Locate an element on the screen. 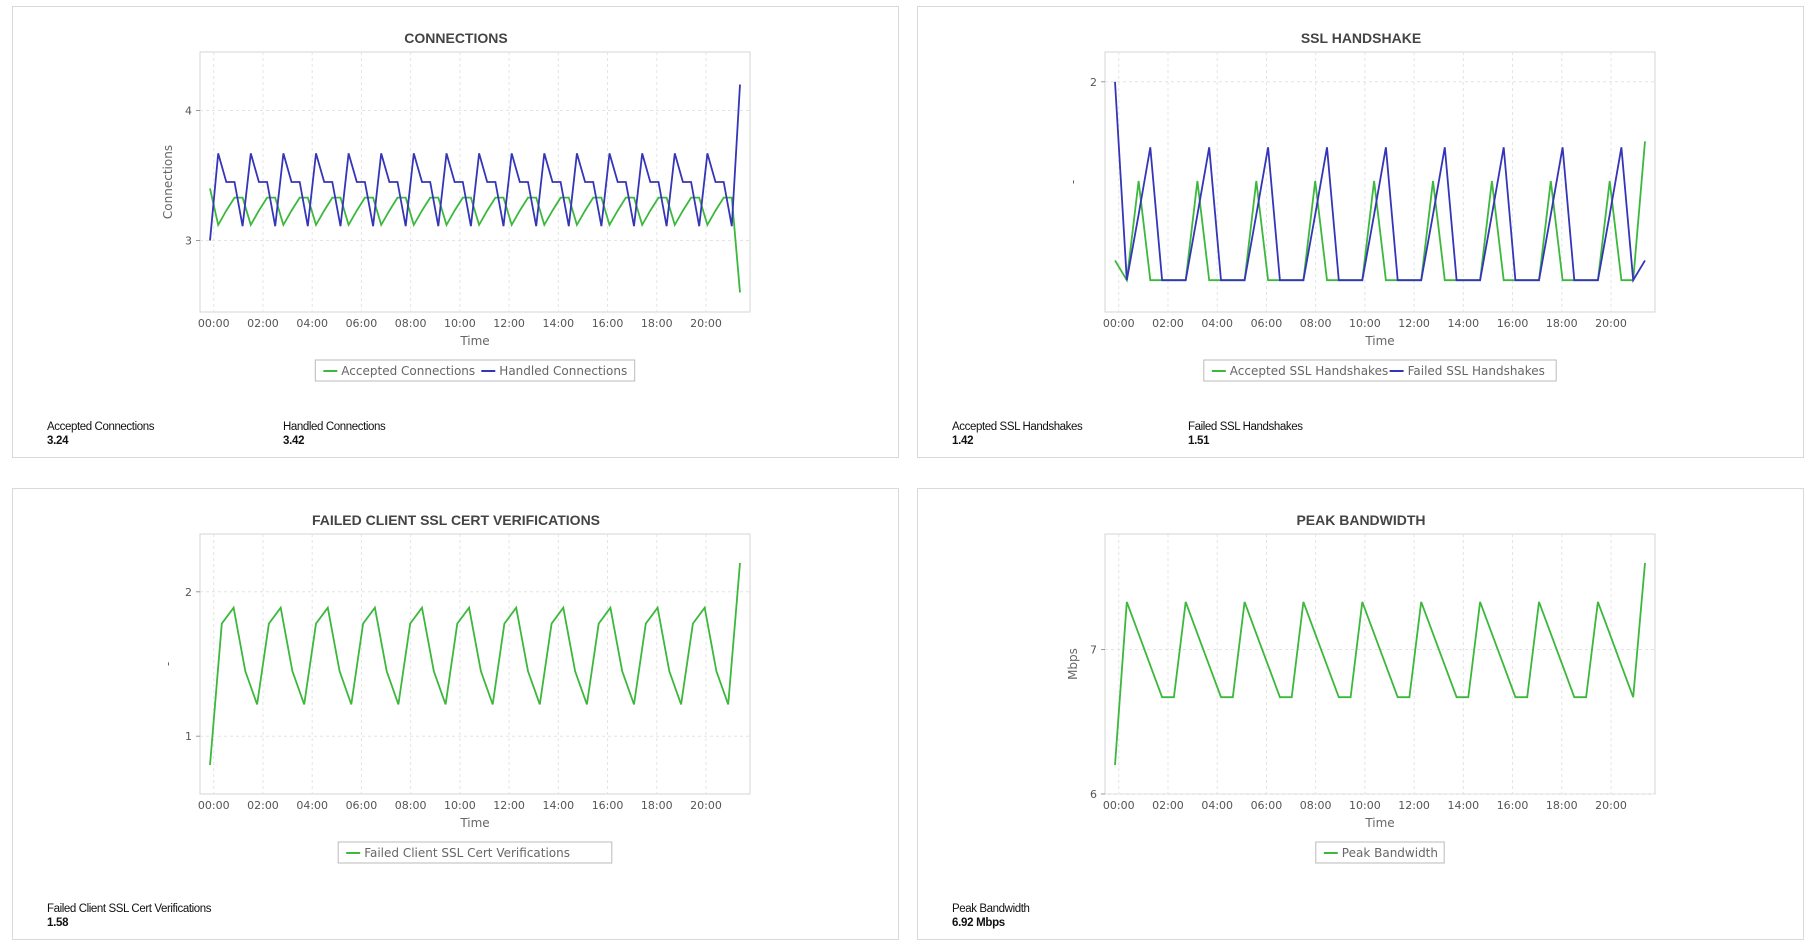  summary-label: Failed SSL Handshakes is located at coordinates (1245, 427).